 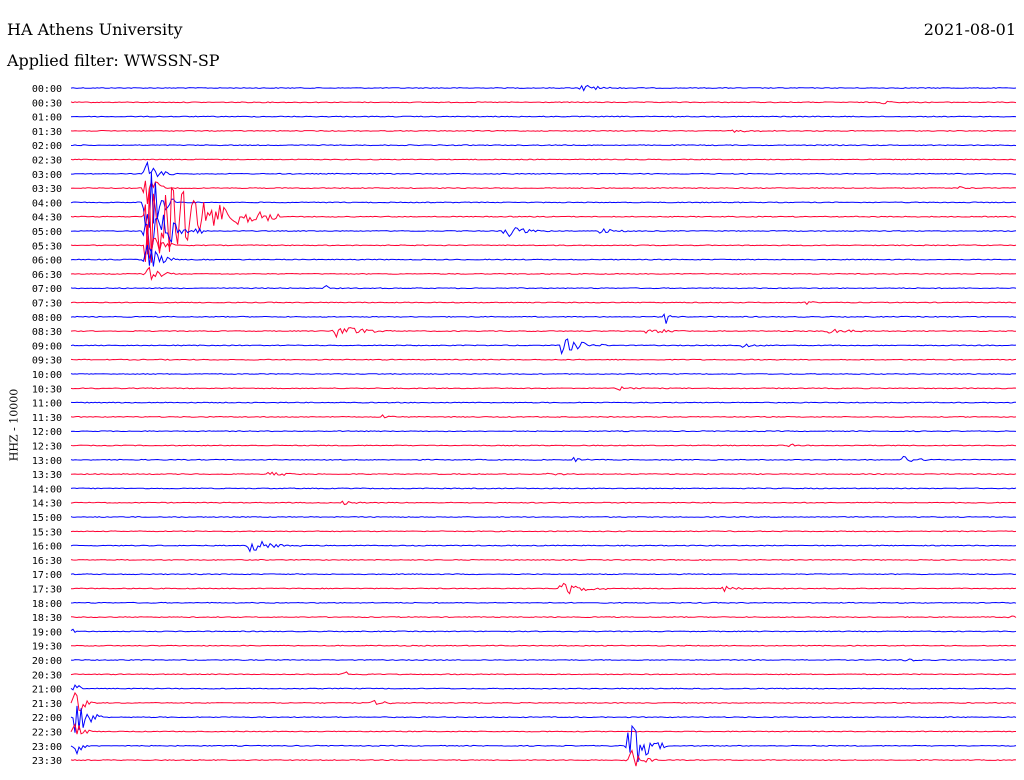 I want to click on tick-label-2230: 22:30, so click(x=47, y=733).